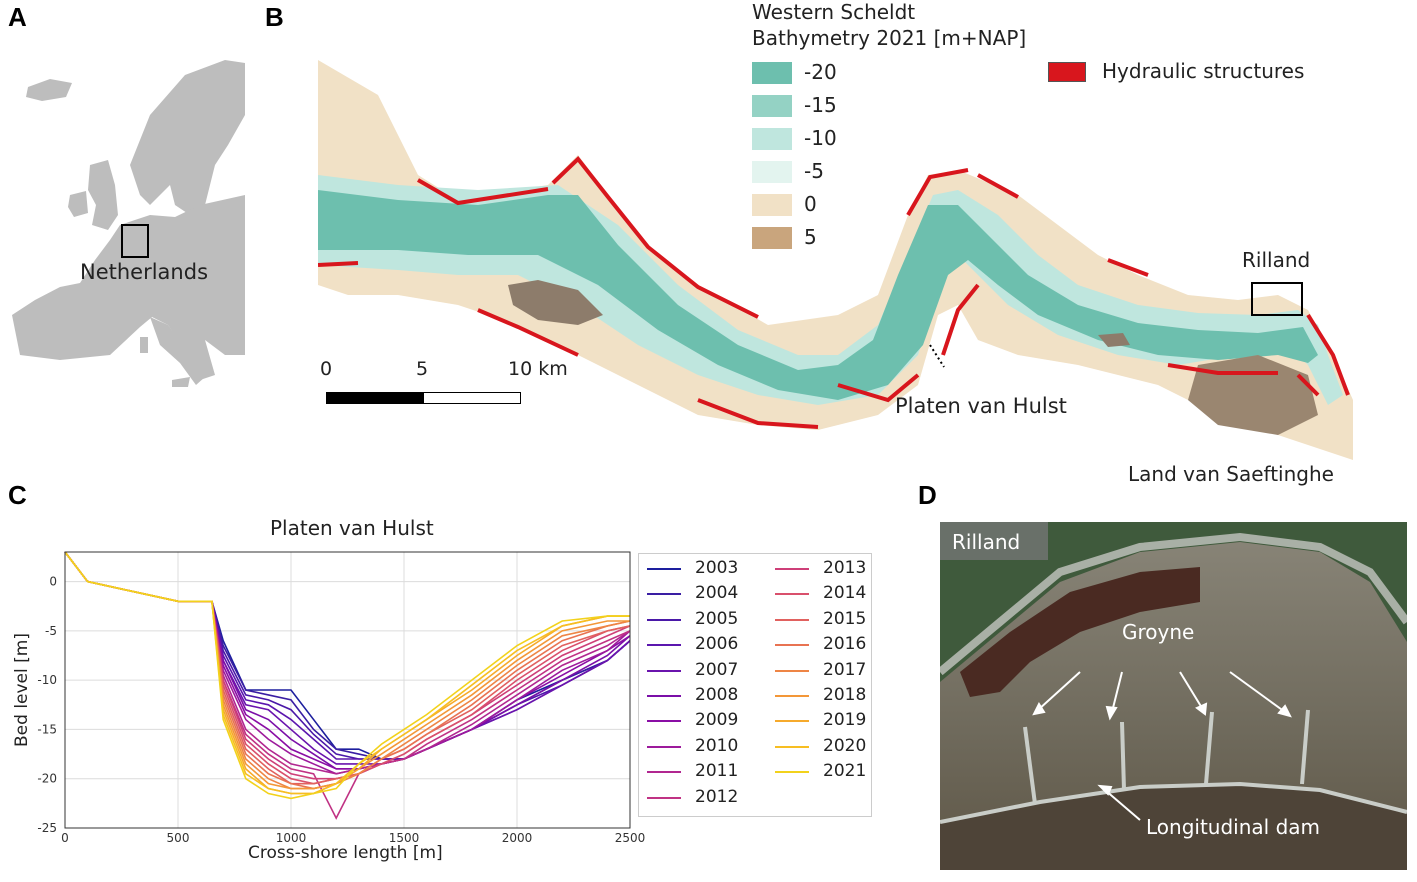  What do you see at coordinates (717, 771) in the screenshot?
I see `legend-year-label: 2011` at bounding box center [717, 771].